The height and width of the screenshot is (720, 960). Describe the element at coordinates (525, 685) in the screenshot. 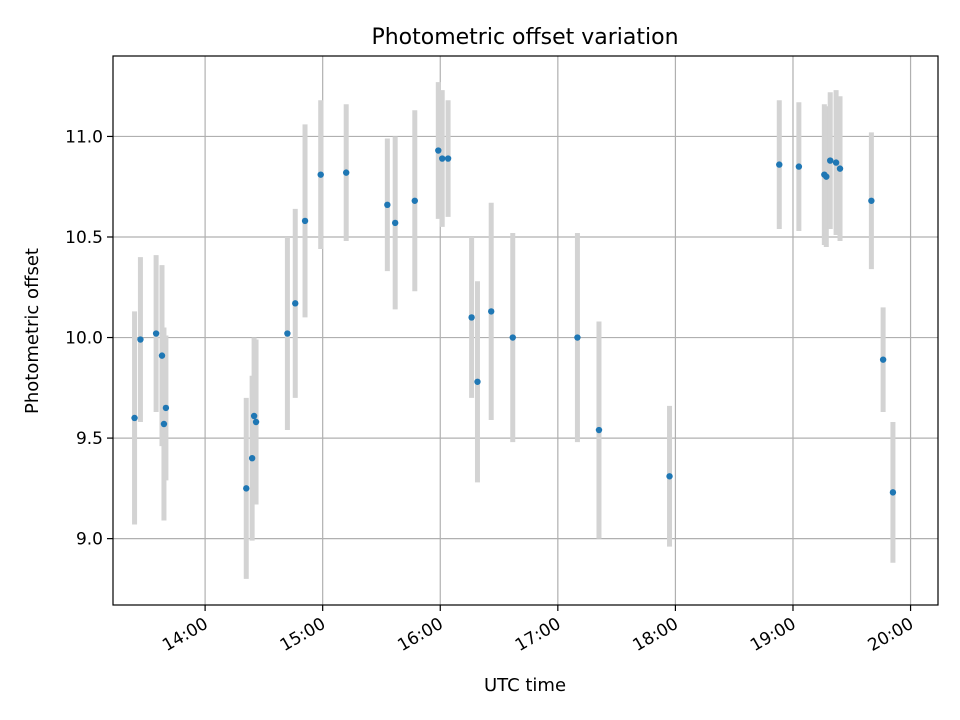

I see `x-axis-label: UTC time` at that location.